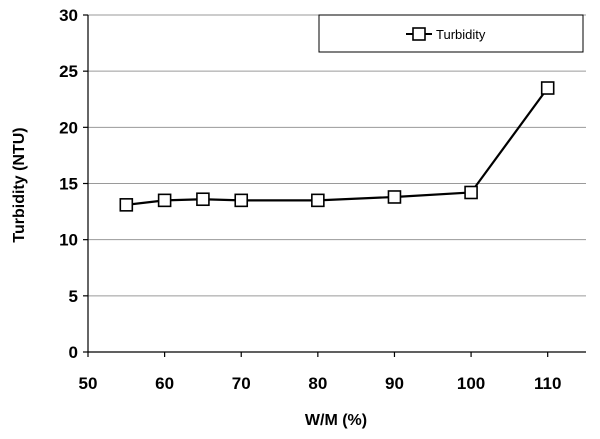  What do you see at coordinates (73, 296) in the screenshot?
I see `y-tick-label-5: 5` at bounding box center [73, 296].